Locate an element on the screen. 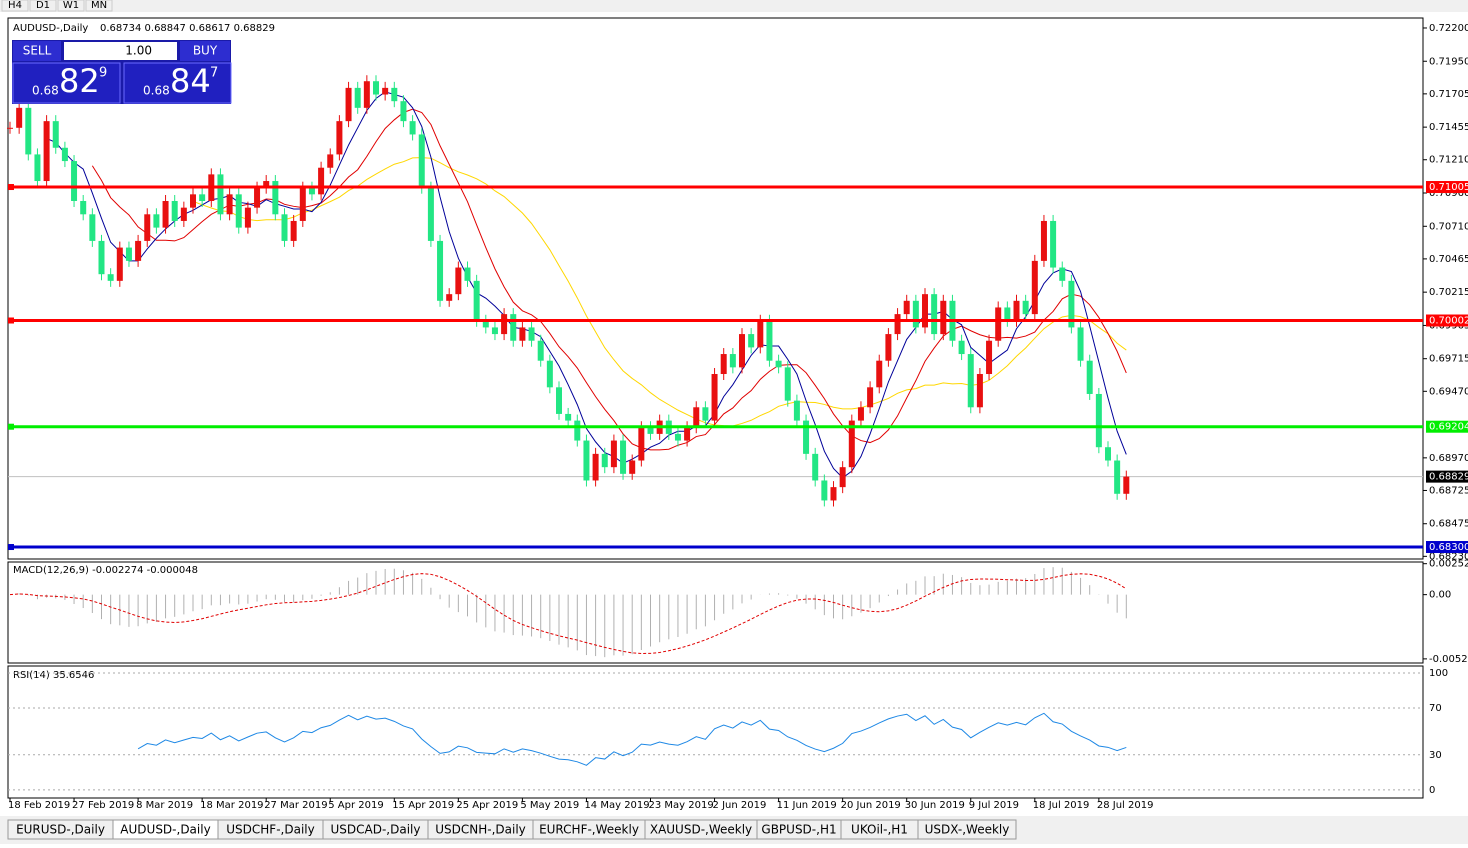 This screenshot has width=1468, height=848. buy-button is located at coordinates (205, 51).